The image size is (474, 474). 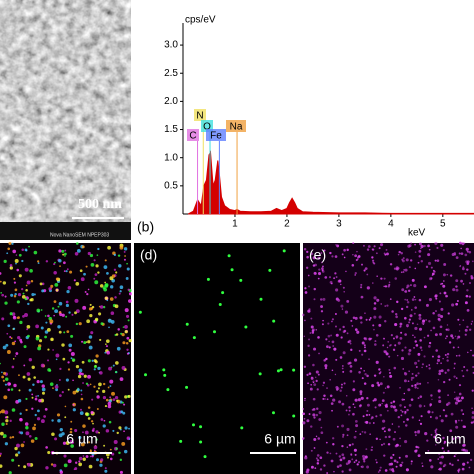 What do you see at coordinates (449, 439) in the screenshot?
I see `scale-label: 6 µm` at bounding box center [449, 439].